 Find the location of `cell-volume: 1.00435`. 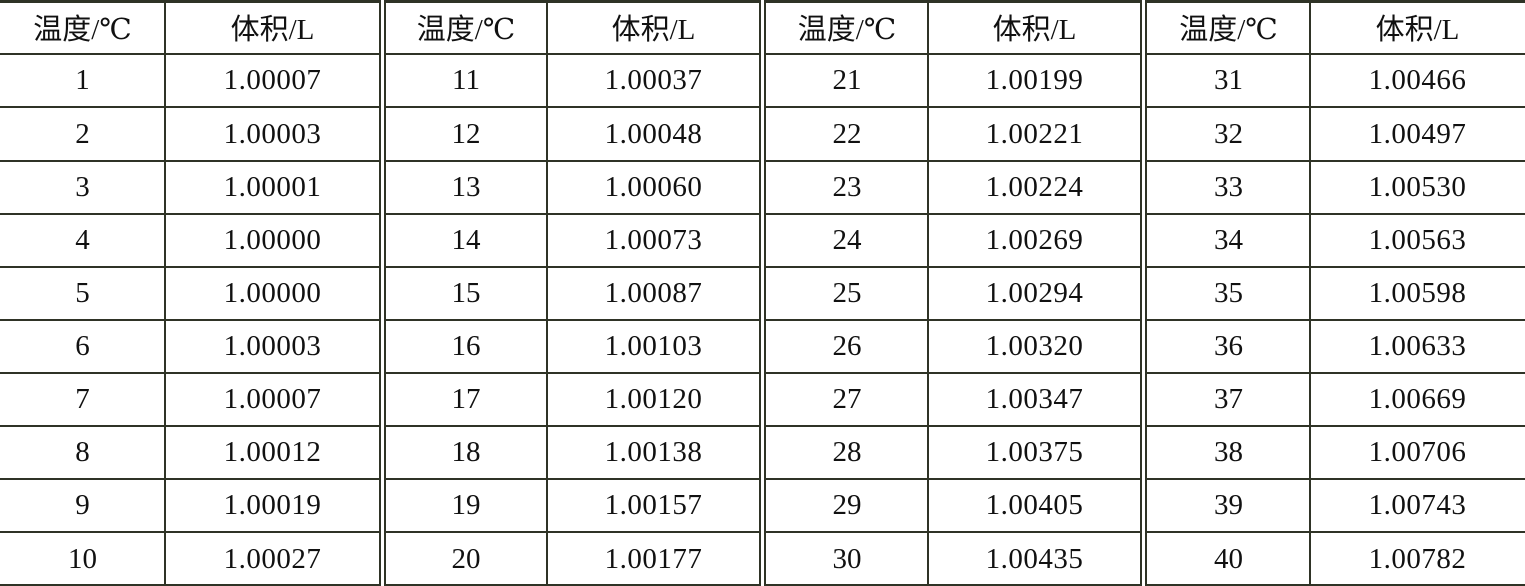

cell-volume: 1.00435 is located at coordinates (1034, 558).